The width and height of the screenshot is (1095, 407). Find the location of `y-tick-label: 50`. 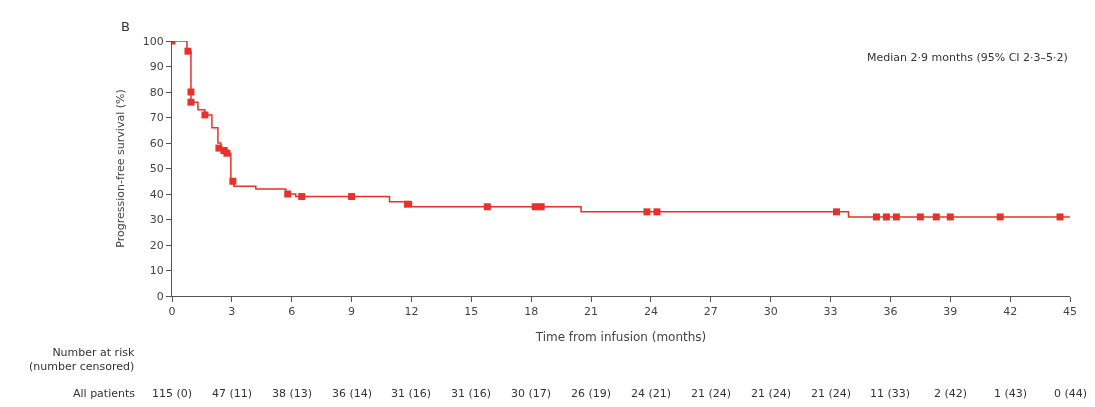

y-tick-label: 50 is located at coordinates (156, 169).